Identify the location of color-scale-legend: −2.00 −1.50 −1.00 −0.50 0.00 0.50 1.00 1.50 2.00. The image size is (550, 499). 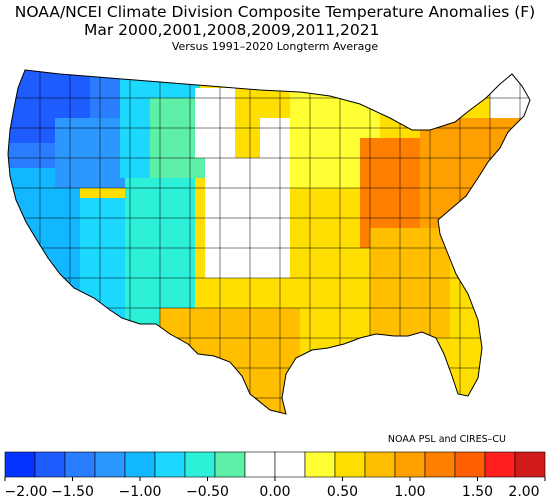
(275, 475).